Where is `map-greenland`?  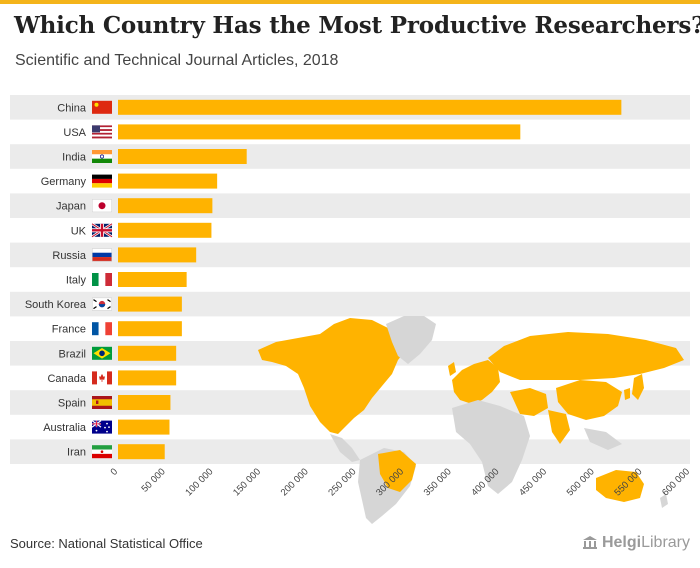
map-greenland is located at coordinates (411, 340).